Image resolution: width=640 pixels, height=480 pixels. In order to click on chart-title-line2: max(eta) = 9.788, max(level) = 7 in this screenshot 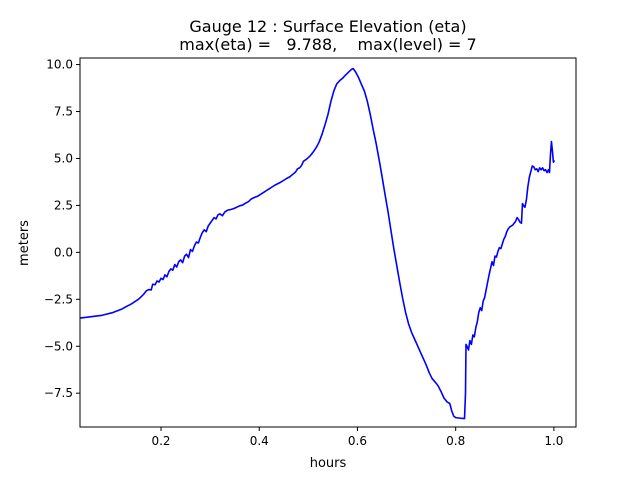, I will do `click(327, 44)`.